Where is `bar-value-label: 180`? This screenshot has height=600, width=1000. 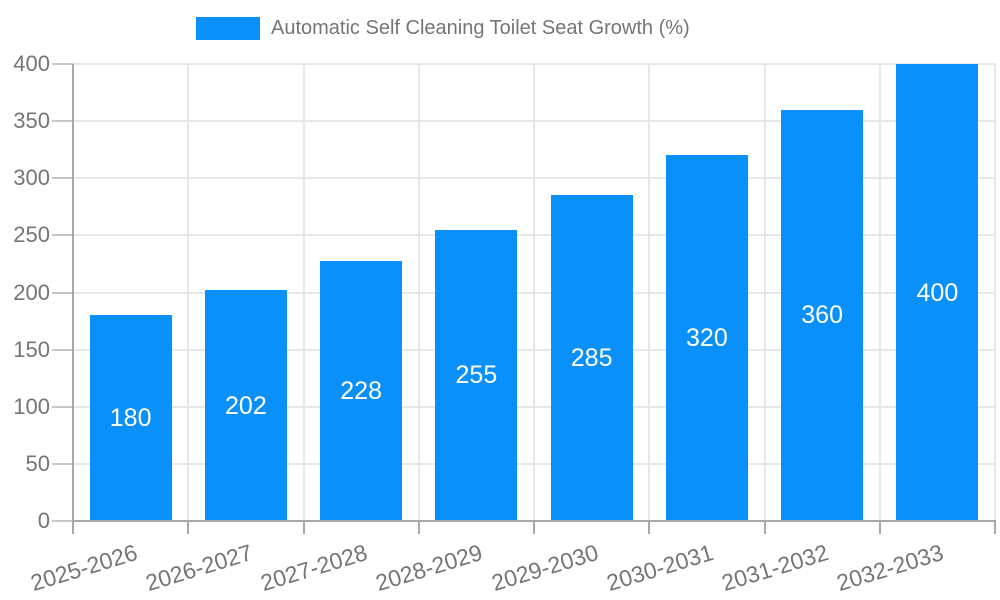
bar-value-label: 180 is located at coordinates (130, 418).